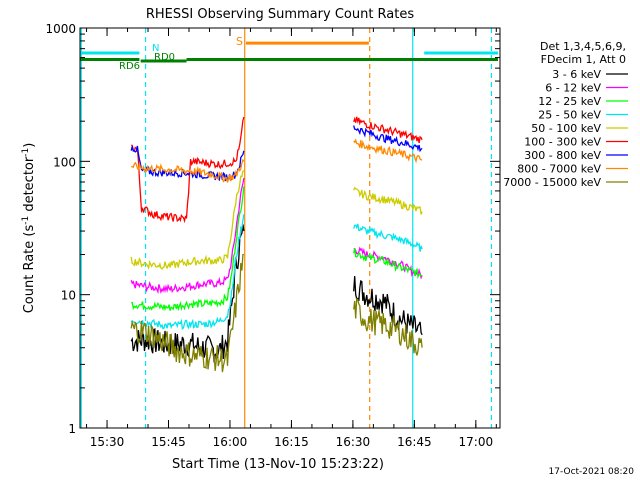  I want to click on y-tick-label-0: 1, so click(72, 429).